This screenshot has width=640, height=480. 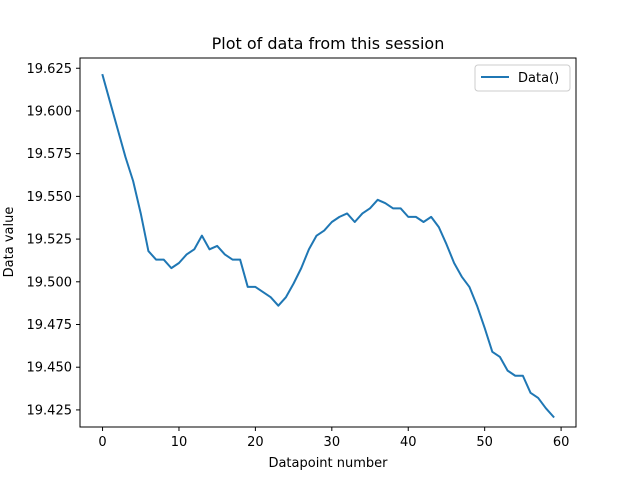 I want to click on y-tick-label: 19.500, so click(x=50, y=282).